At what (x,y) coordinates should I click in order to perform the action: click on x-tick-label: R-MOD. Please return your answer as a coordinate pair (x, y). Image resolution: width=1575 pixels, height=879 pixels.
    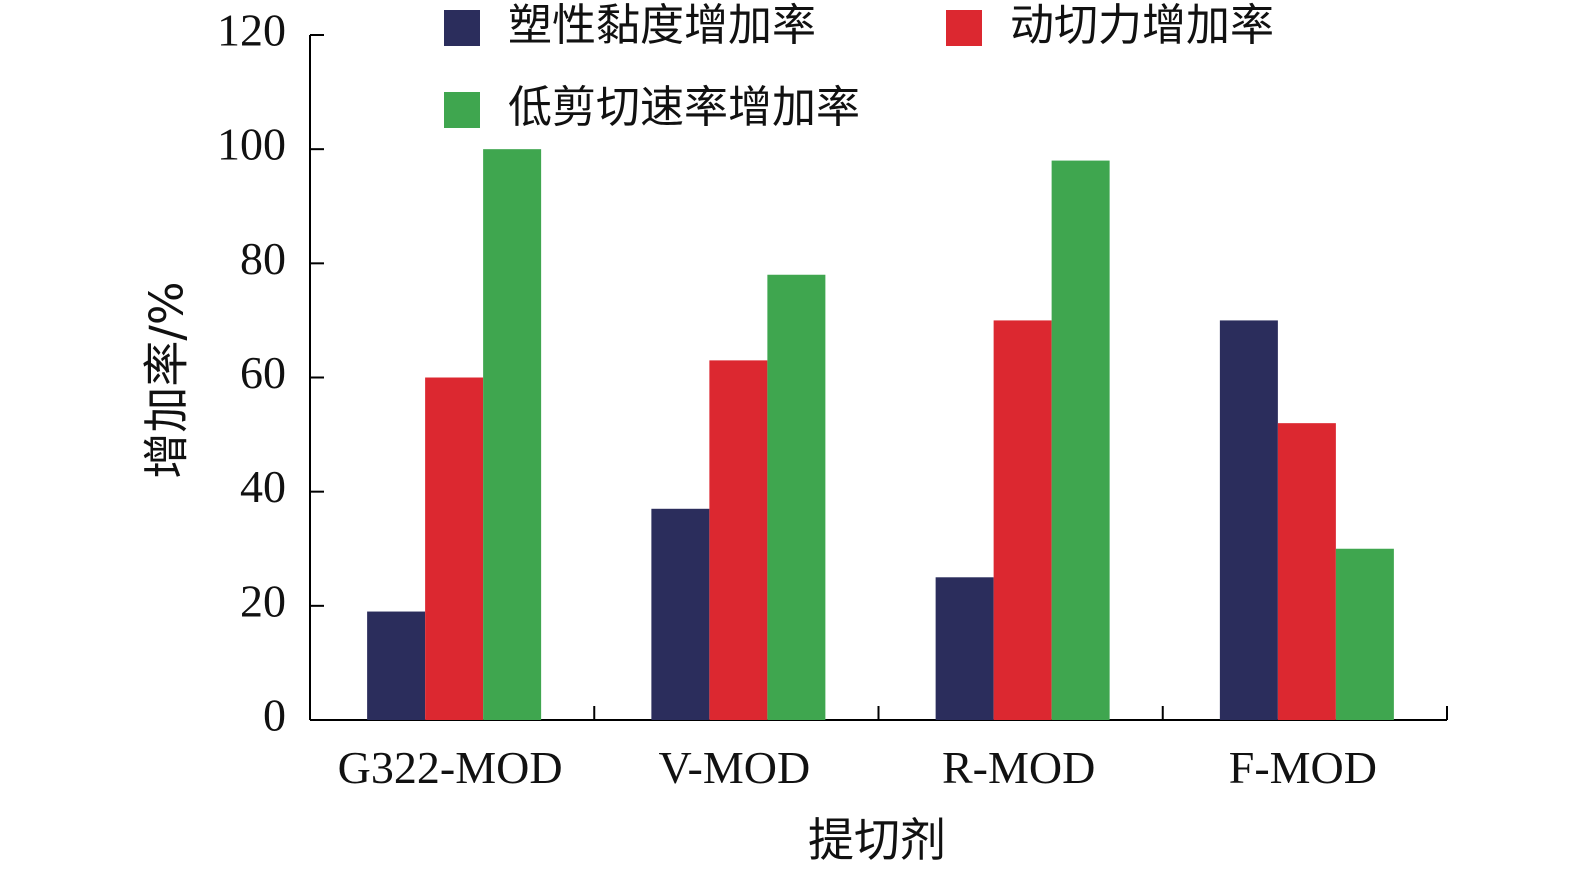
    Looking at the image, I should click on (1018, 767).